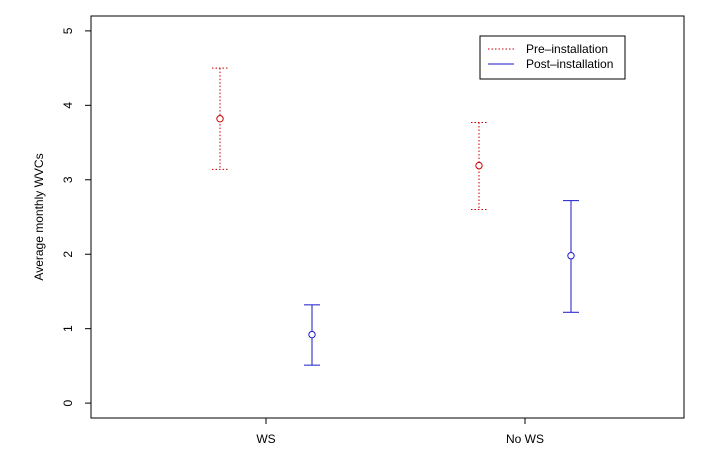 The width and height of the screenshot is (727, 475). Describe the element at coordinates (265, 439) in the screenshot. I see `x-tick-label: WS` at that location.